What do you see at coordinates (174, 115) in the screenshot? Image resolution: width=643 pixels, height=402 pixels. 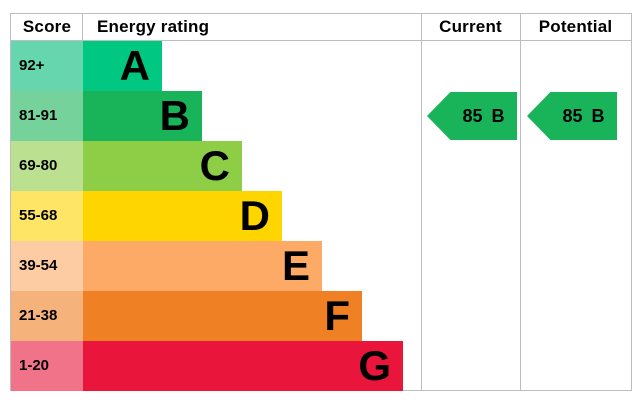 I see `band-b-letter: B` at bounding box center [174, 115].